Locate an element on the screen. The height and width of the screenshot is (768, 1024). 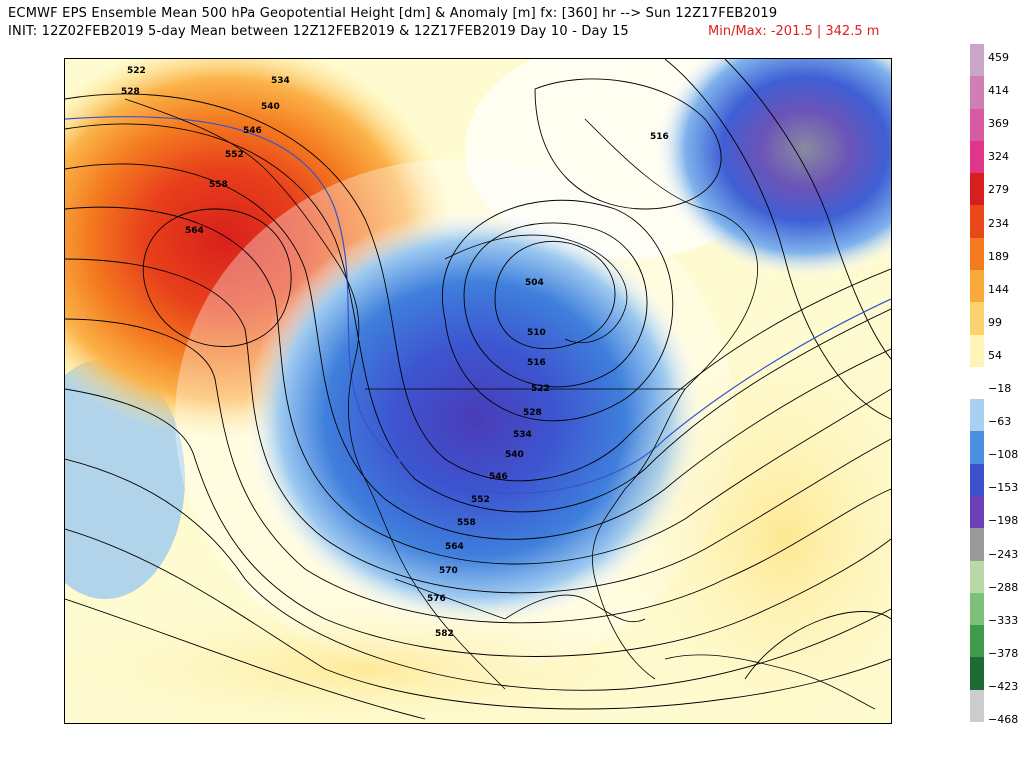
contour-label: 582 is located at coordinates (444, 634).